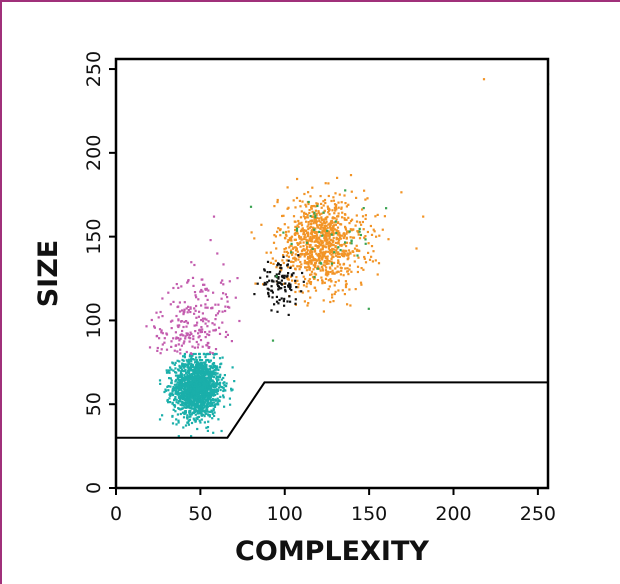 The height and width of the screenshot is (584, 620). Describe the element at coordinates (369, 514) in the screenshot. I see `x-tick-label: 150` at that location.